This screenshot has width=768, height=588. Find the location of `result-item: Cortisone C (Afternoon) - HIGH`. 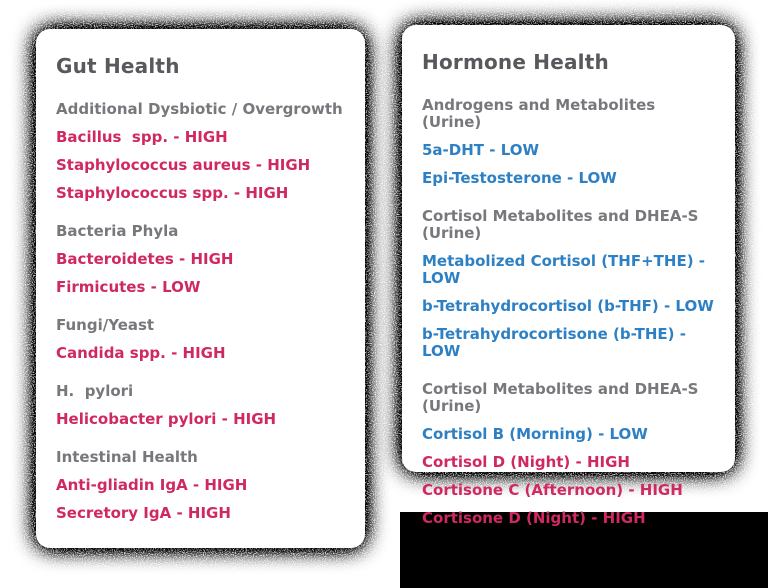

result-item: Cortisone C (Afternoon) - HIGH is located at coordinates (552, 490).